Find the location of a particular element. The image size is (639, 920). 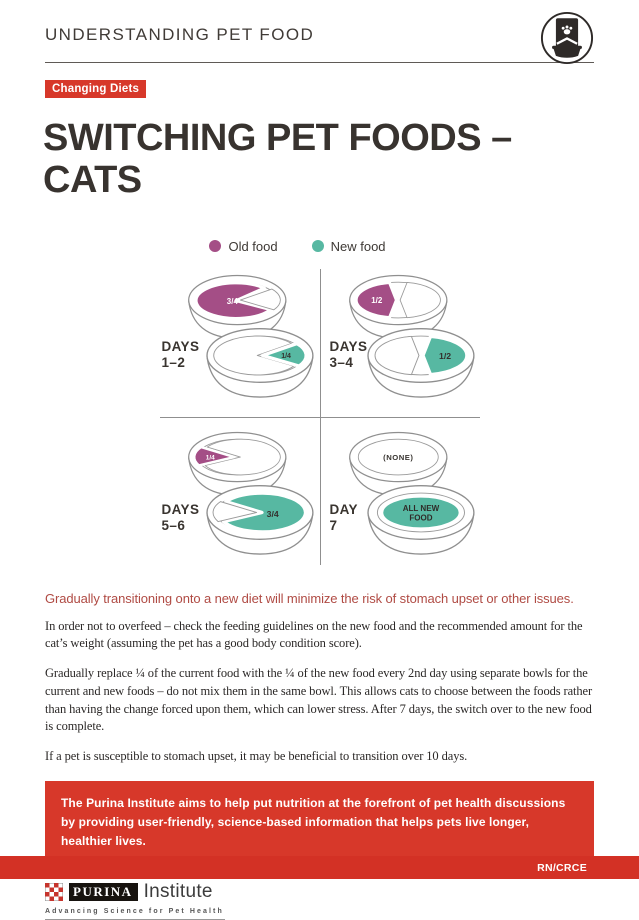

quadrant-days-3-4: 1/2 1/2 DAYS 3–4 is located at coordinates (399, 342).